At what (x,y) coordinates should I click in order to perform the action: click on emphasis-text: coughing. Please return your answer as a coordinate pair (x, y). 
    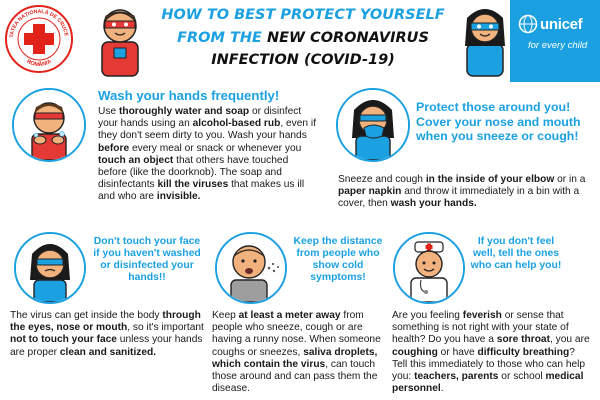
    Looking at the image, I should click on (415, 352).